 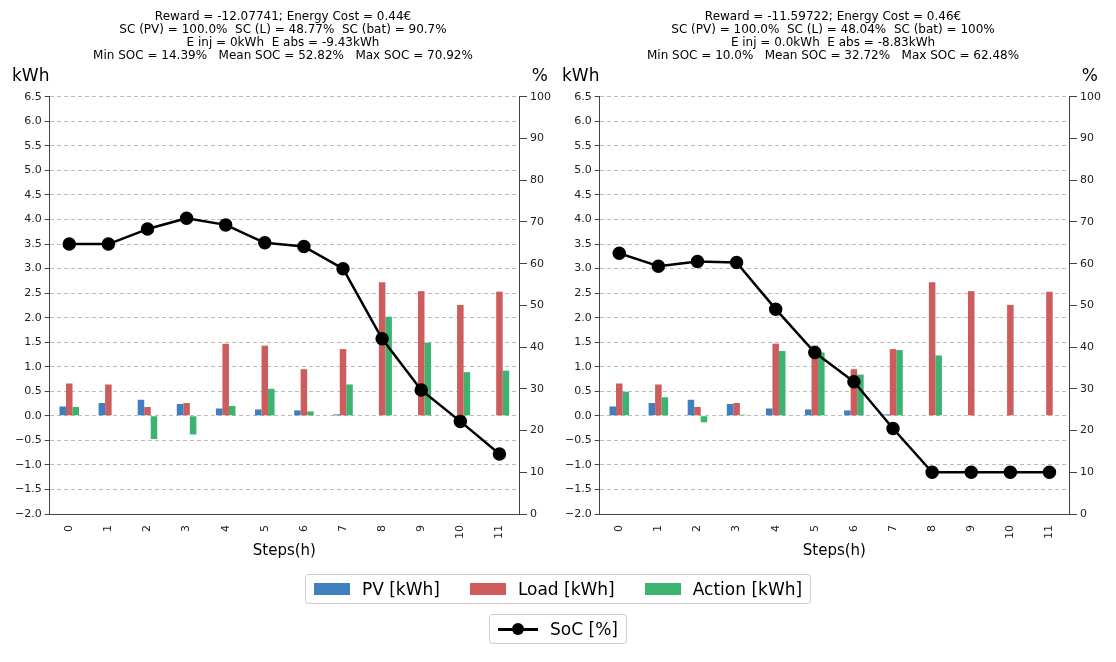 What do you see at coordinates (283, 55) in the screenshot?
I see `text: Min SOC = 14.39% Mean SOC = 52.82% Max SOC = 70.92%` at bounding box center [283, 55].